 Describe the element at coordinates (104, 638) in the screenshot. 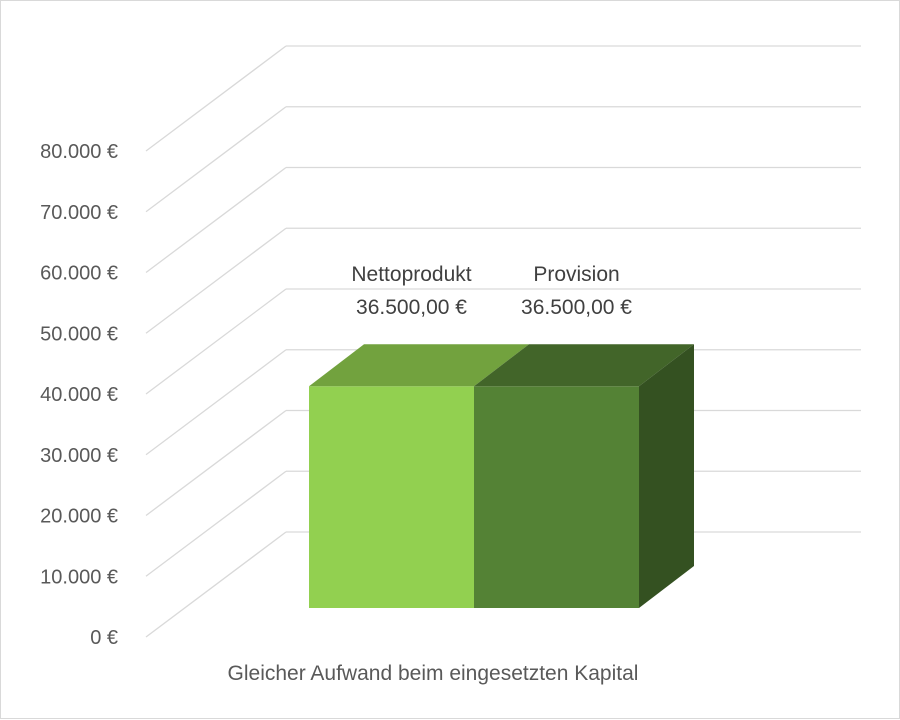

I see `y-tick-label: 0 €` at that location.